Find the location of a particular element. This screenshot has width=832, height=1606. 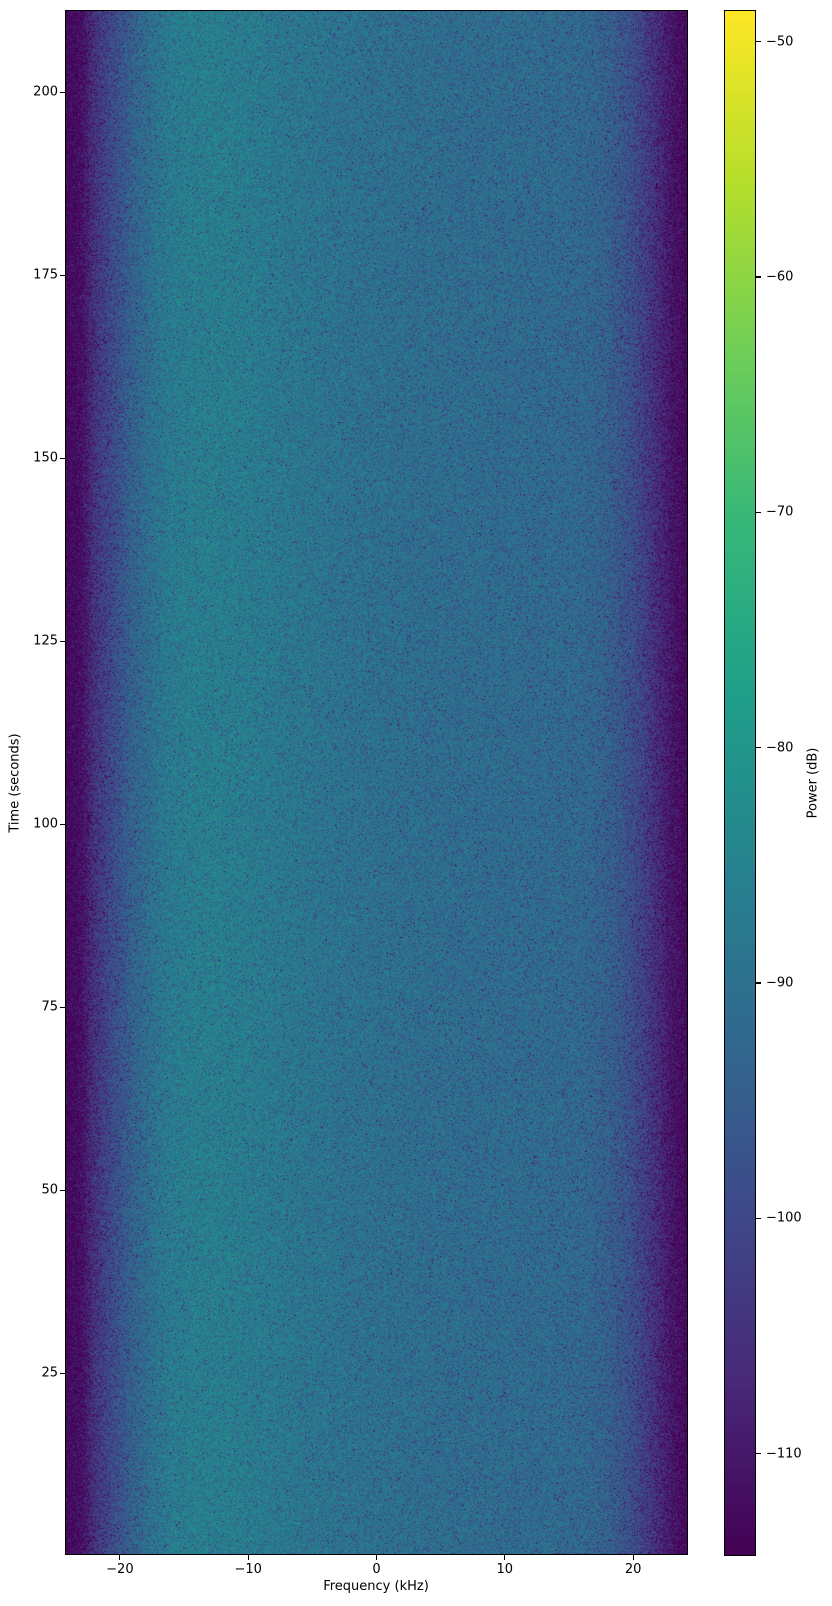

colorbar is located at coordinates (740, 783).